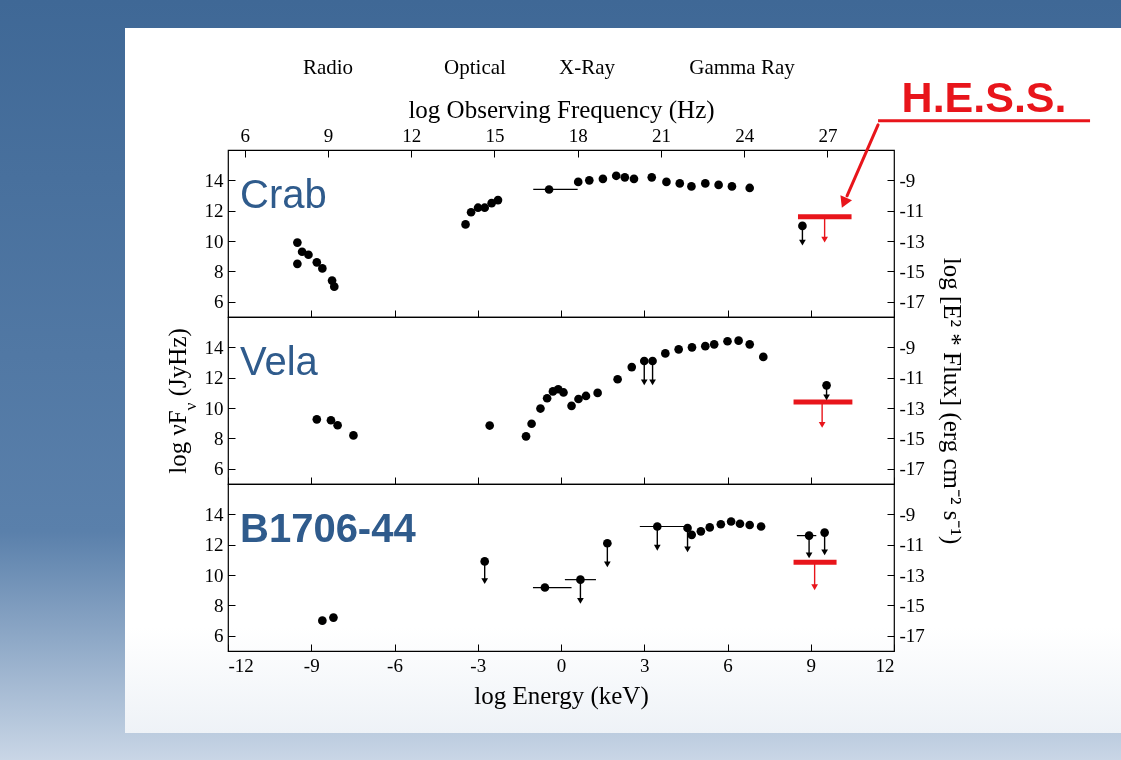 This screenshot has width=1121, height=760. I want to click on text: Radio, so click(328, 67).